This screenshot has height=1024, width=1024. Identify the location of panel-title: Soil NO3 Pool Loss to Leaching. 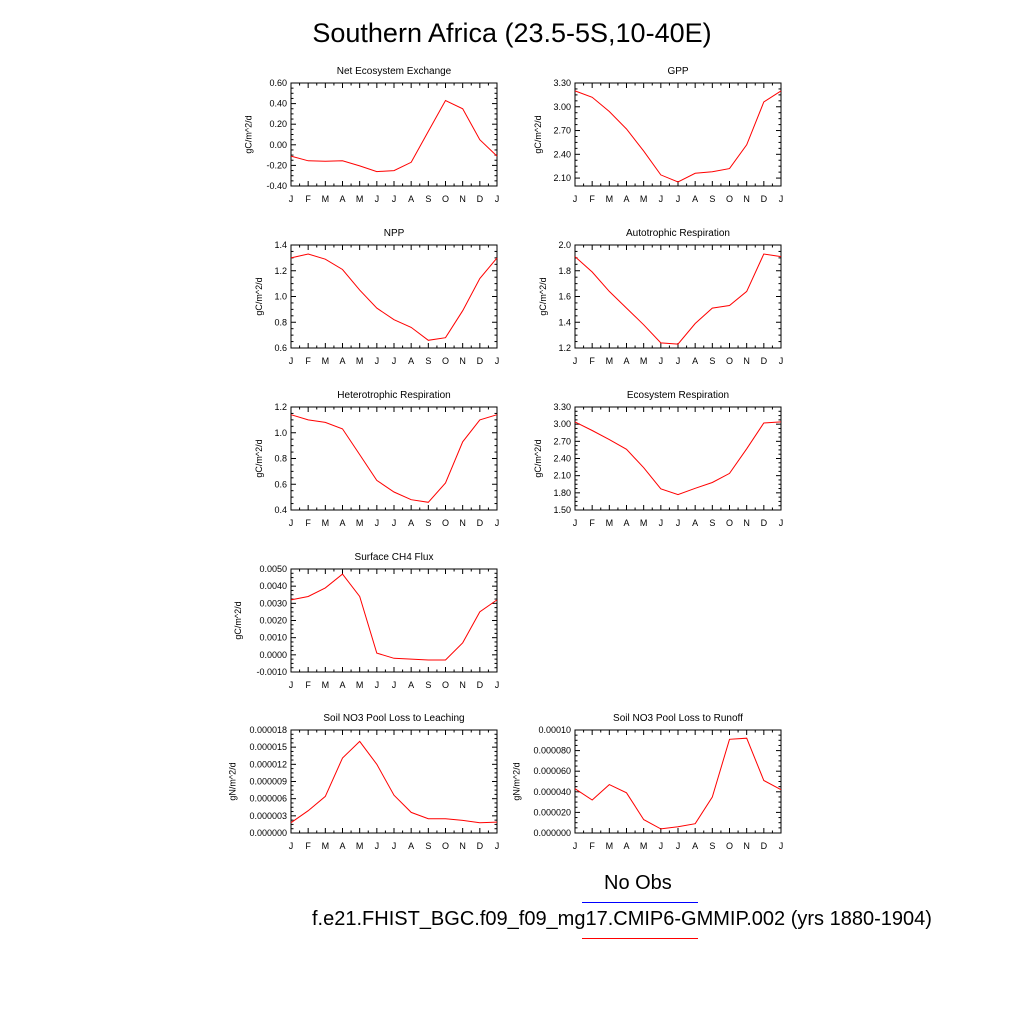
(393, 718).